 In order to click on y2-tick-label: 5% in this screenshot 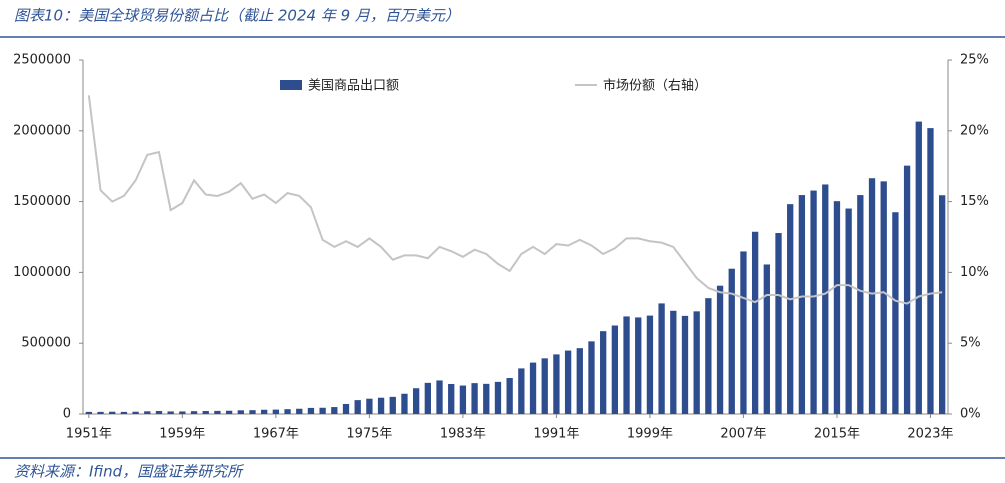, I will do `click(970, 343)`.